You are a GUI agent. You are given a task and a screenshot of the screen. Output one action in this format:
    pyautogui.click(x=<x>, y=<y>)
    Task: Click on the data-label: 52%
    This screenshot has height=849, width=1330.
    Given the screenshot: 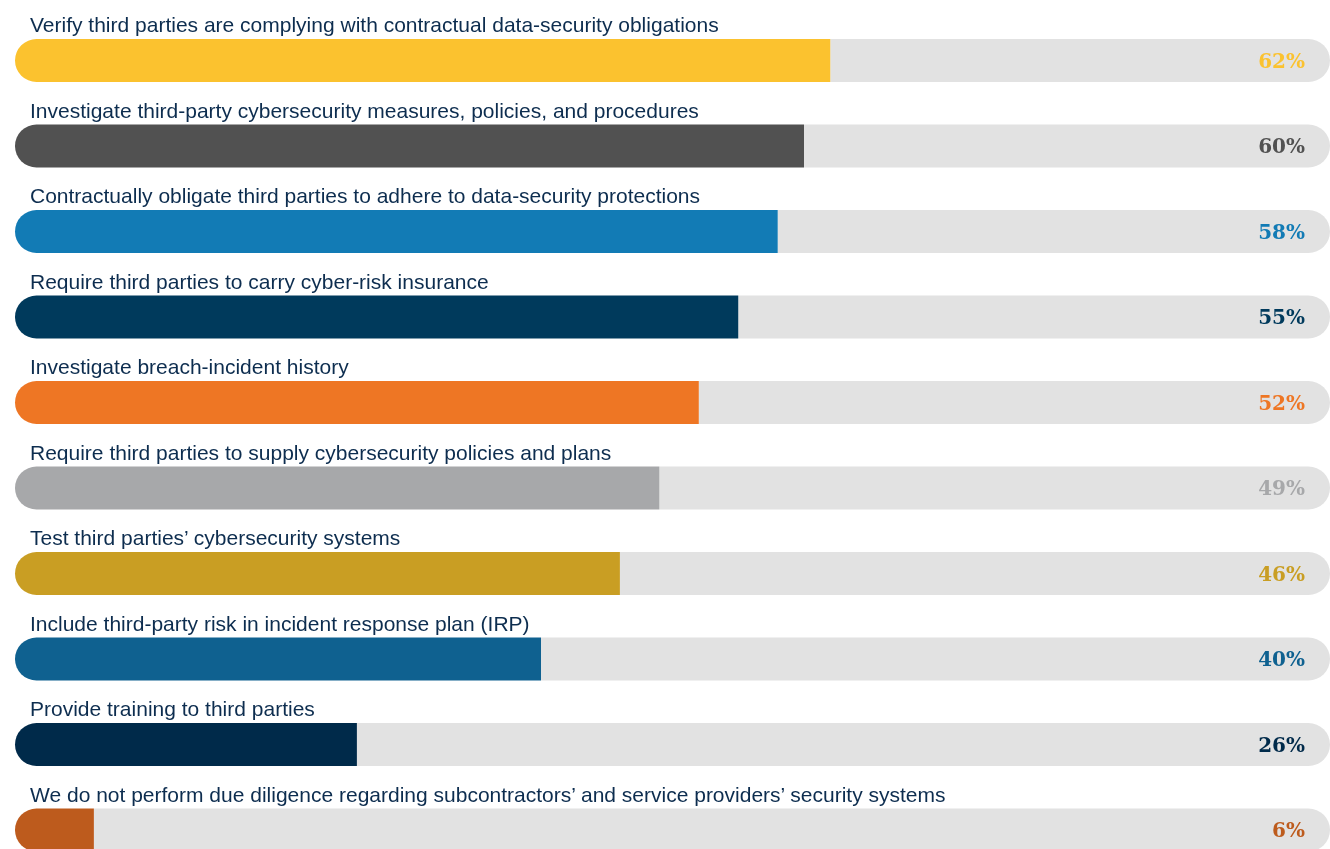 What is the action you would take?
    pyautogui.click(x=1281, y=402)
    